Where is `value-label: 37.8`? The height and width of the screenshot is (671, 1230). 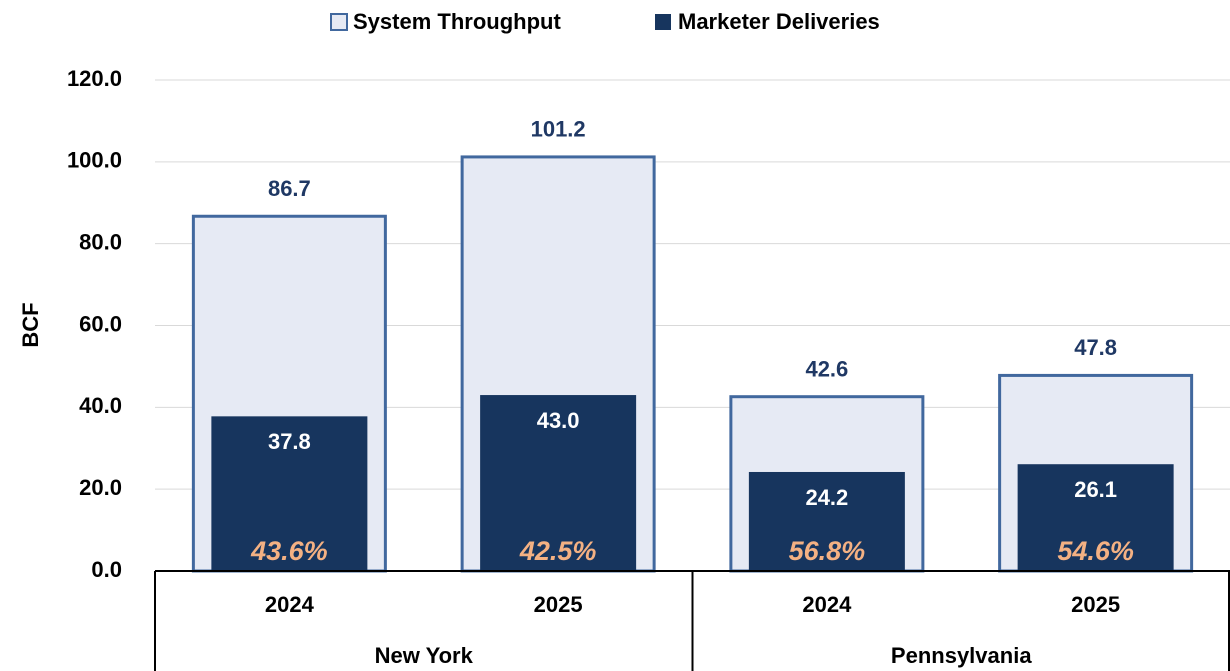
value-label: 37.8 is located at coordinates (289, 441).